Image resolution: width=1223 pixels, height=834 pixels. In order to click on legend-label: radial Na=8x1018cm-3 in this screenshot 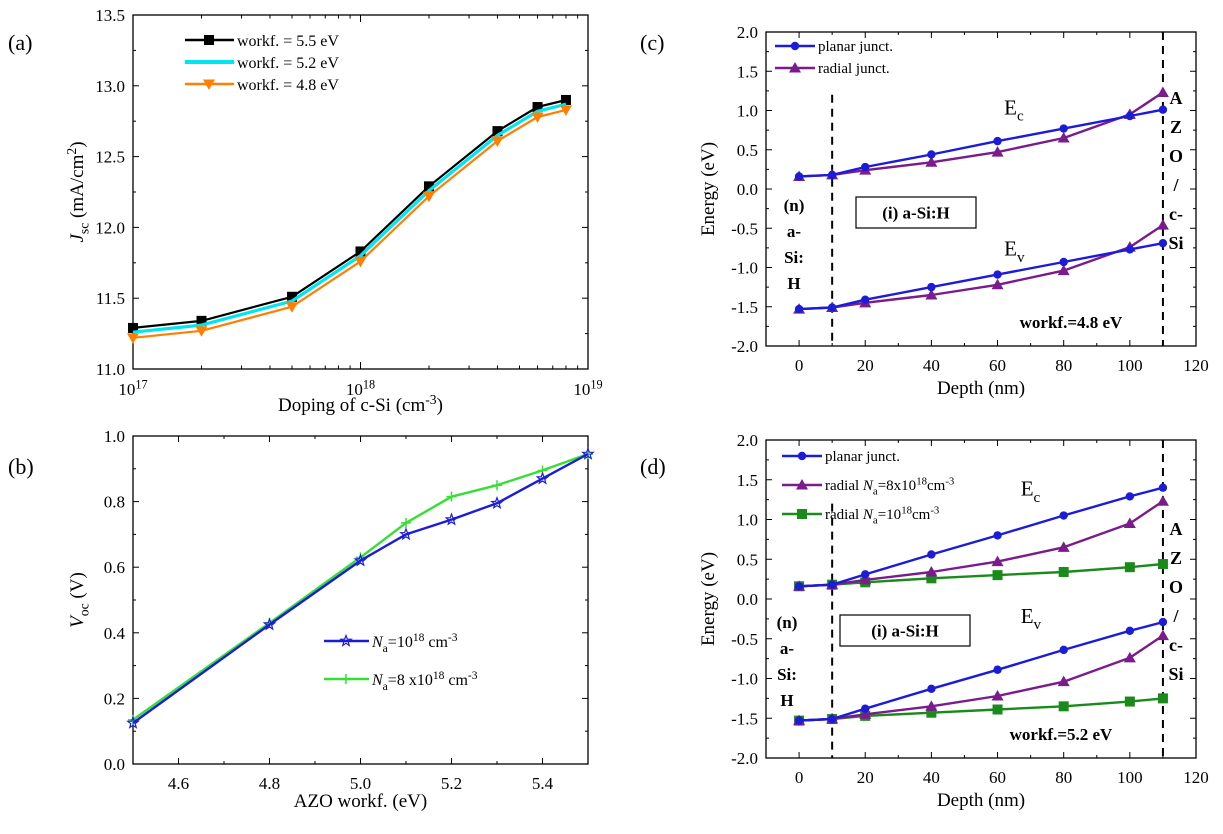, I will do `click(889, 486)`.